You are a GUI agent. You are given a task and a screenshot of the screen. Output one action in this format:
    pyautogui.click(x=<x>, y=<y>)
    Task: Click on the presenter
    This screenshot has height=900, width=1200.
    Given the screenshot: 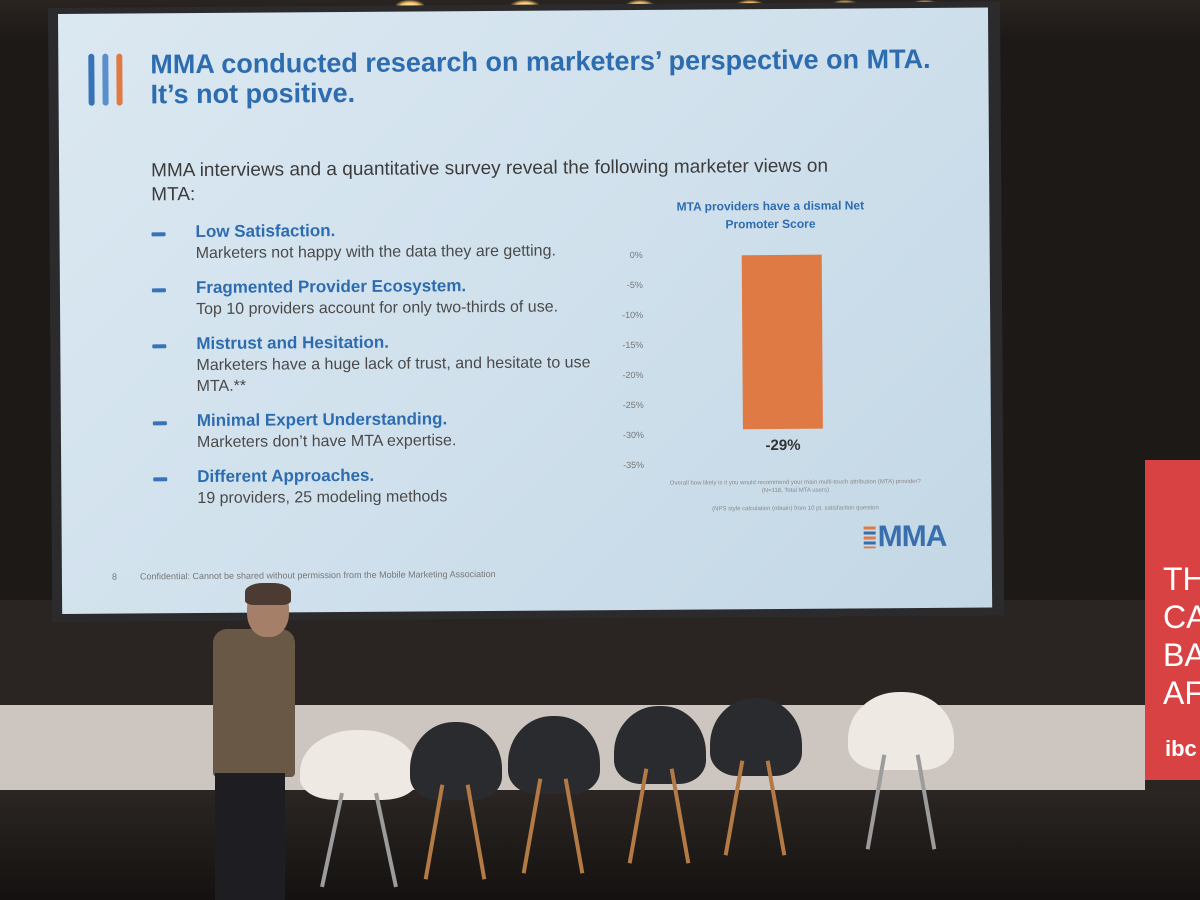 What is the action you would take?
    pyautogui.click(x=260, y=741)
    